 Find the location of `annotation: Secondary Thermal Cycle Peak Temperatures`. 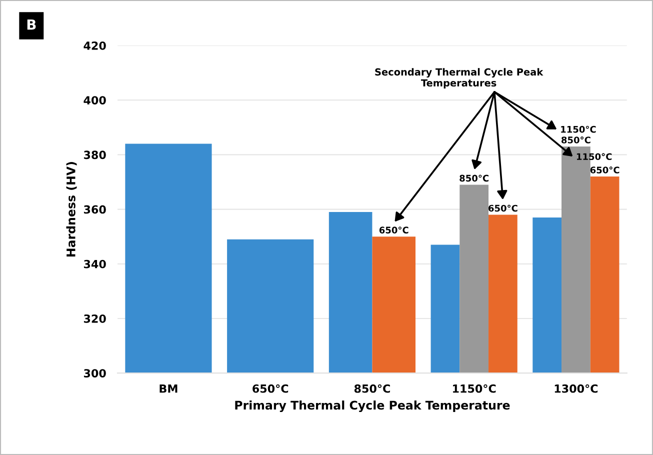

annotation: Secondary Thermal Cycle Peak Temperatures is located at coordinates (459, 78).